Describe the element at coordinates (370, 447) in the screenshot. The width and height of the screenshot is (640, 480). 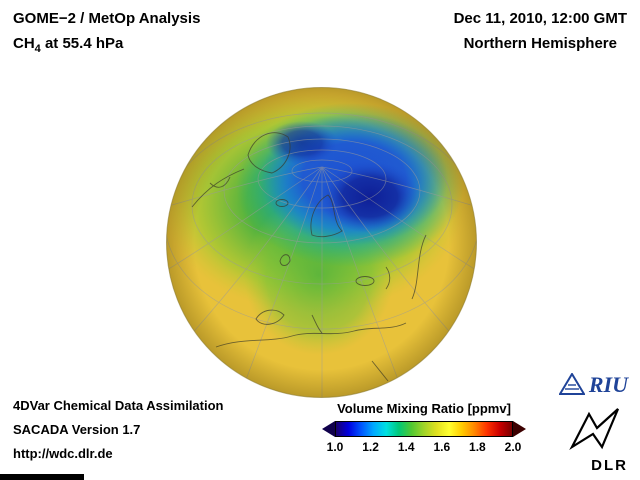
I see `tick-label: 1.2` at that location.